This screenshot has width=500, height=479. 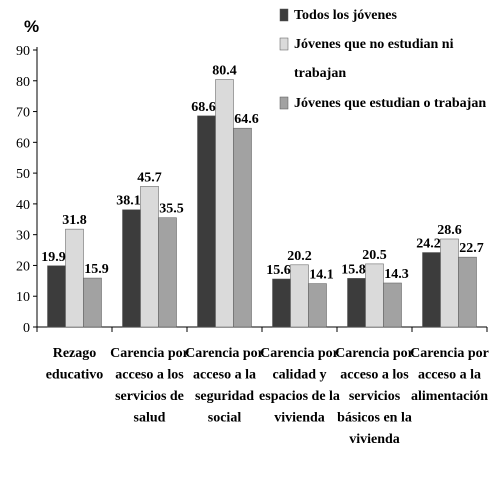 What do you see at coordinates (23, 174) in the screenshot?
I see `y-tick-label: 50` at bounding box center [23, 174].